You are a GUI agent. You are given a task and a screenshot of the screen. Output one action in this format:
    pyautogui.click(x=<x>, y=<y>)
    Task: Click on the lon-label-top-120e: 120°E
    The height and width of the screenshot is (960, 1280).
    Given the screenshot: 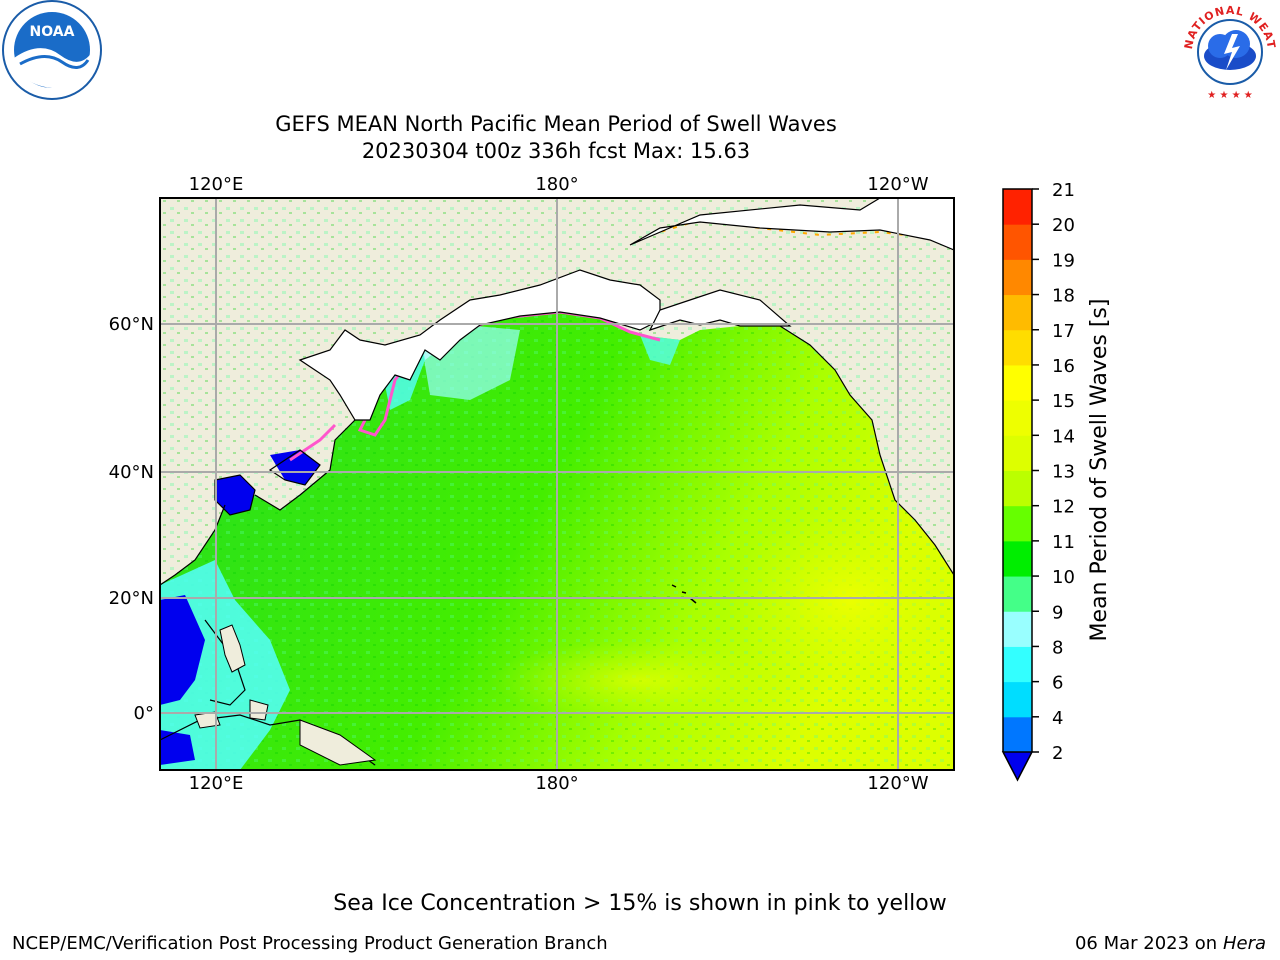 What is the action you would take?
    pyautogui.click(x=216, y=184)
    